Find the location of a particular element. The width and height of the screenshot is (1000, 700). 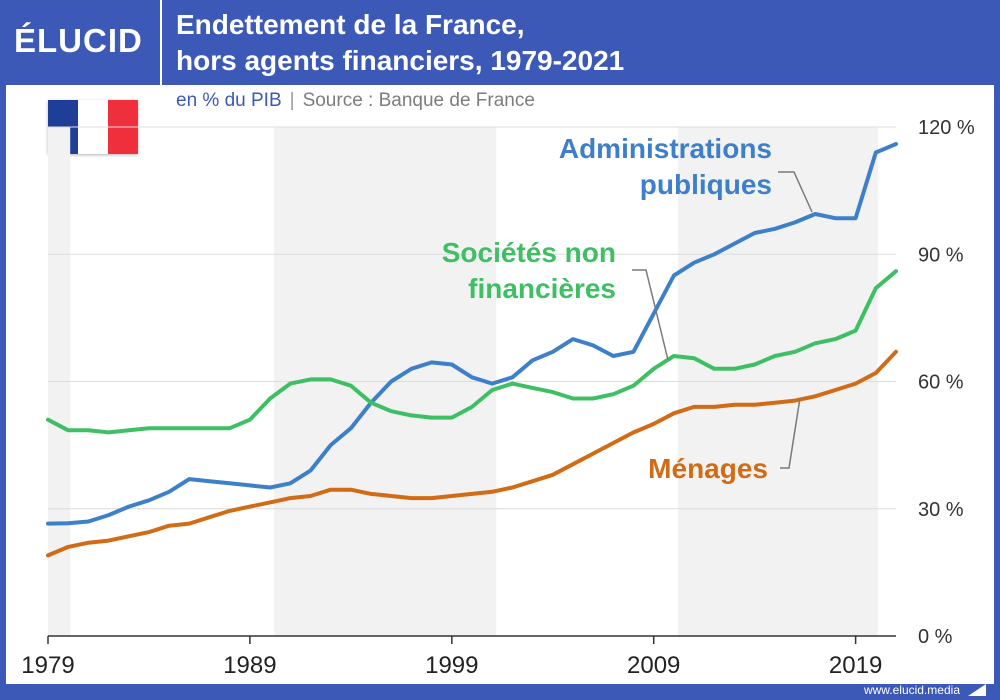

footer-url: www.elucid.media is located at coordinates (911, 690).